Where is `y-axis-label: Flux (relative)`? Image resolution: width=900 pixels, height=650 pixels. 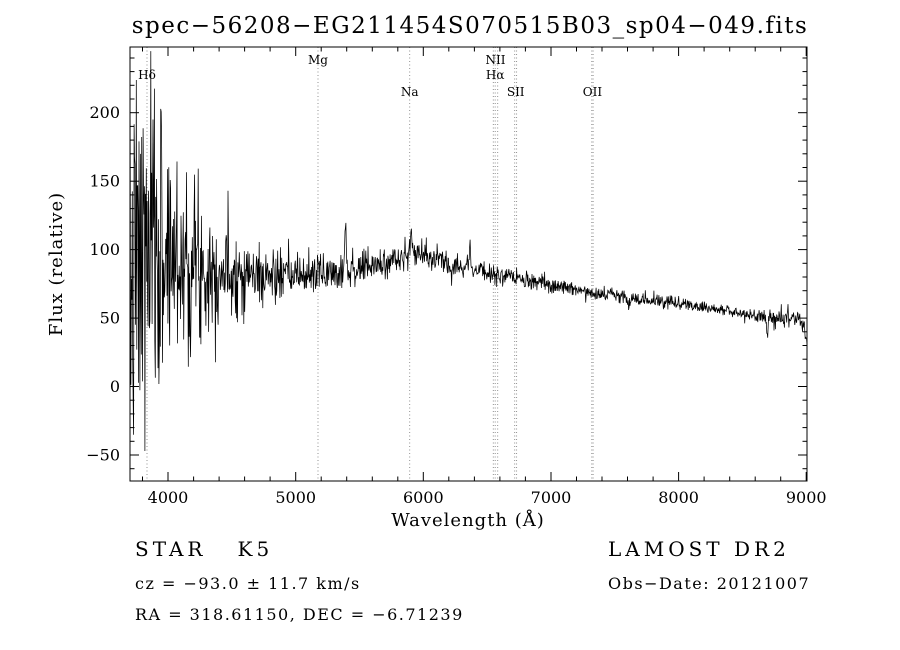
y-axis-label: Flux (relative) is located at coordinates (56, 264).